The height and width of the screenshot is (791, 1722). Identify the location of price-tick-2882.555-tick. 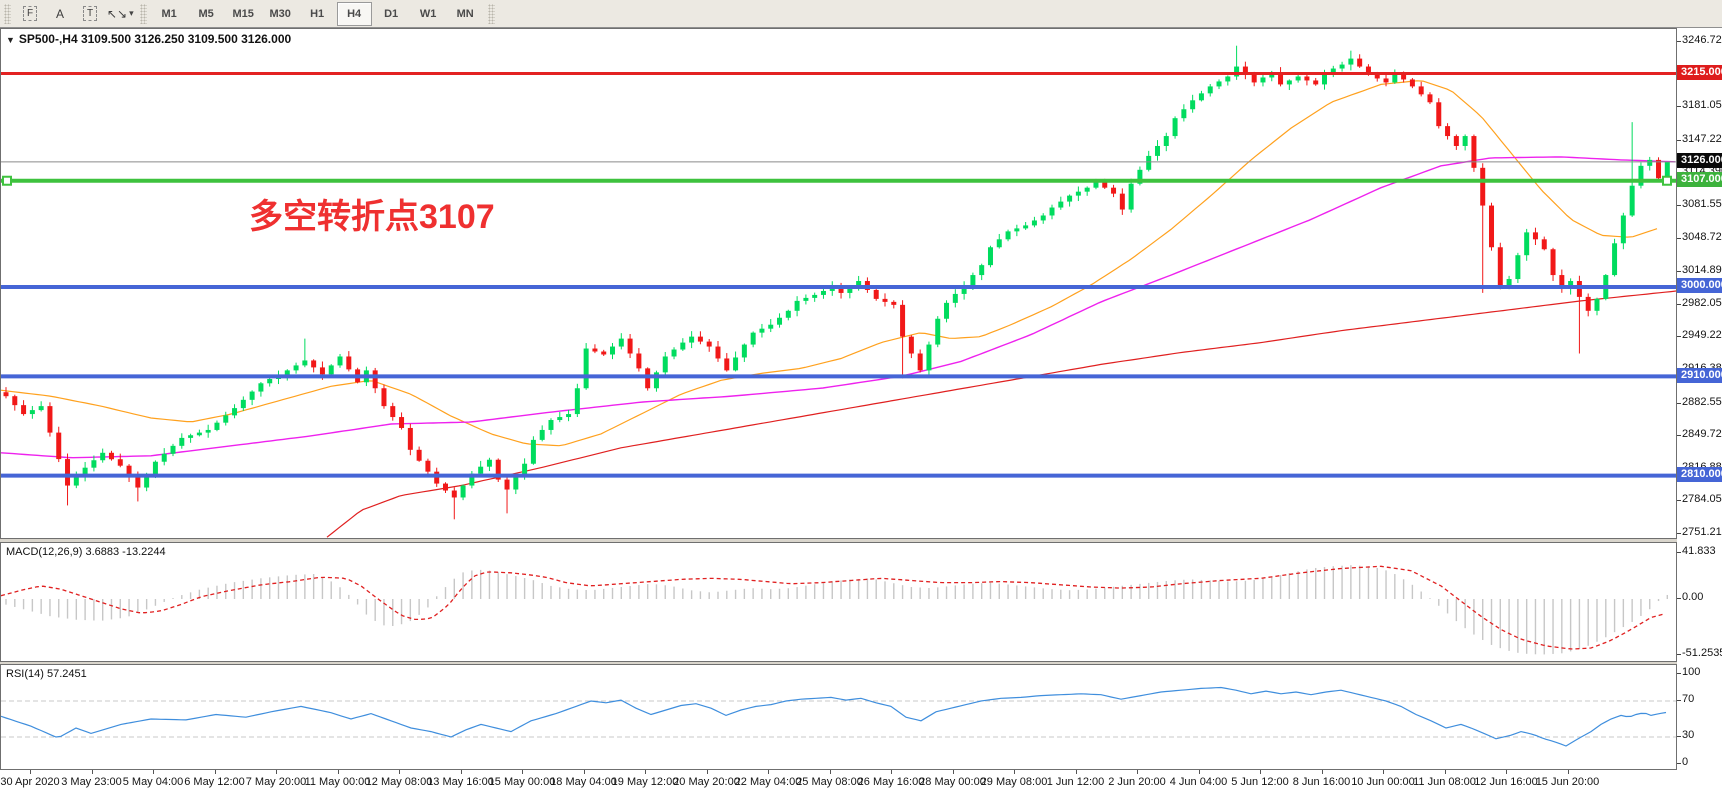
(1679, 403).